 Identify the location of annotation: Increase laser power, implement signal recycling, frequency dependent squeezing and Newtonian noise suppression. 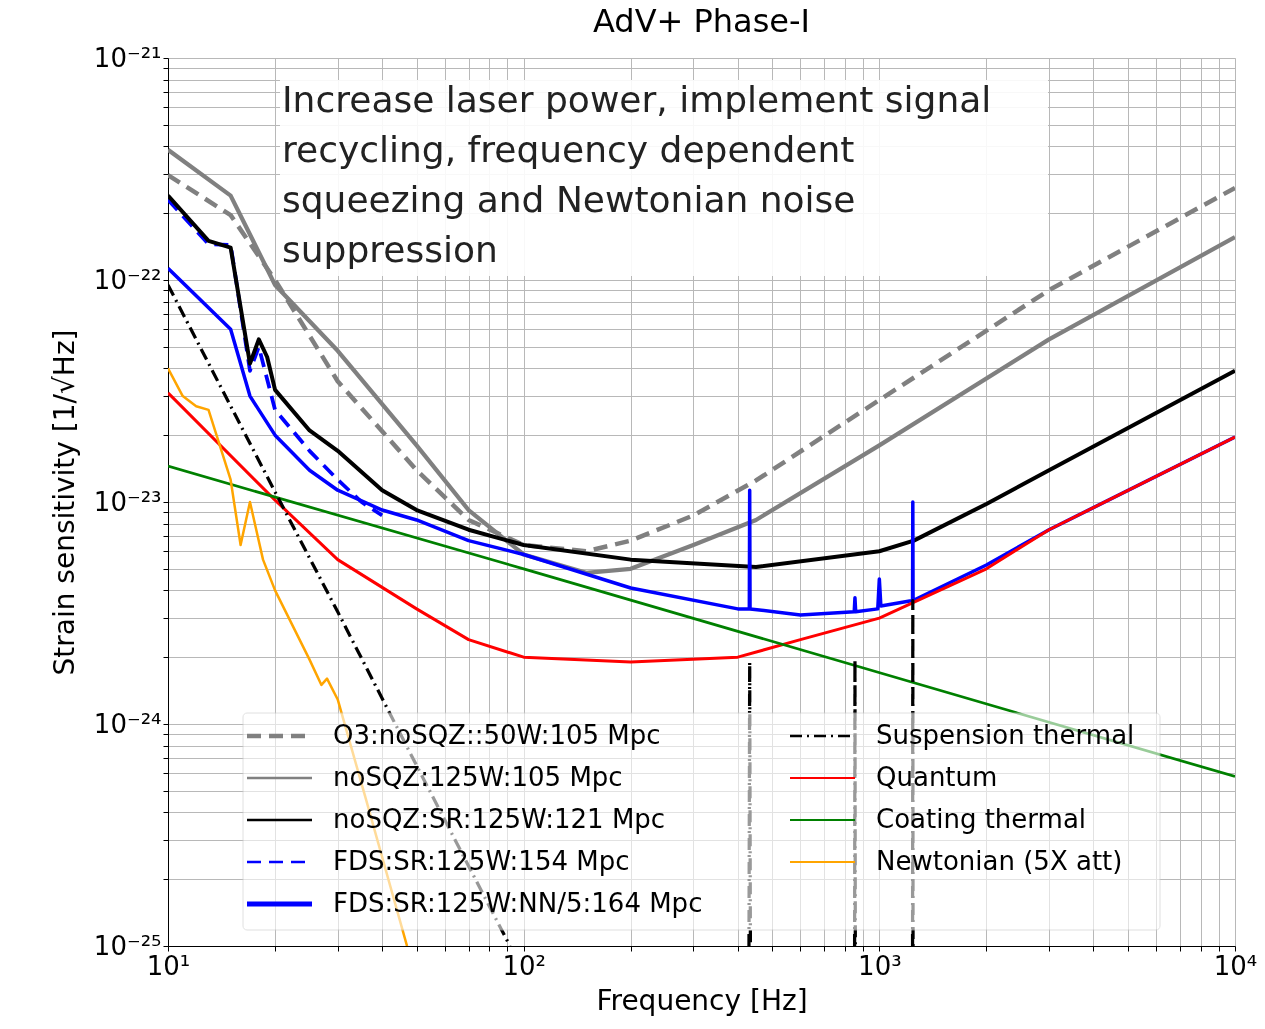
(637, 174).